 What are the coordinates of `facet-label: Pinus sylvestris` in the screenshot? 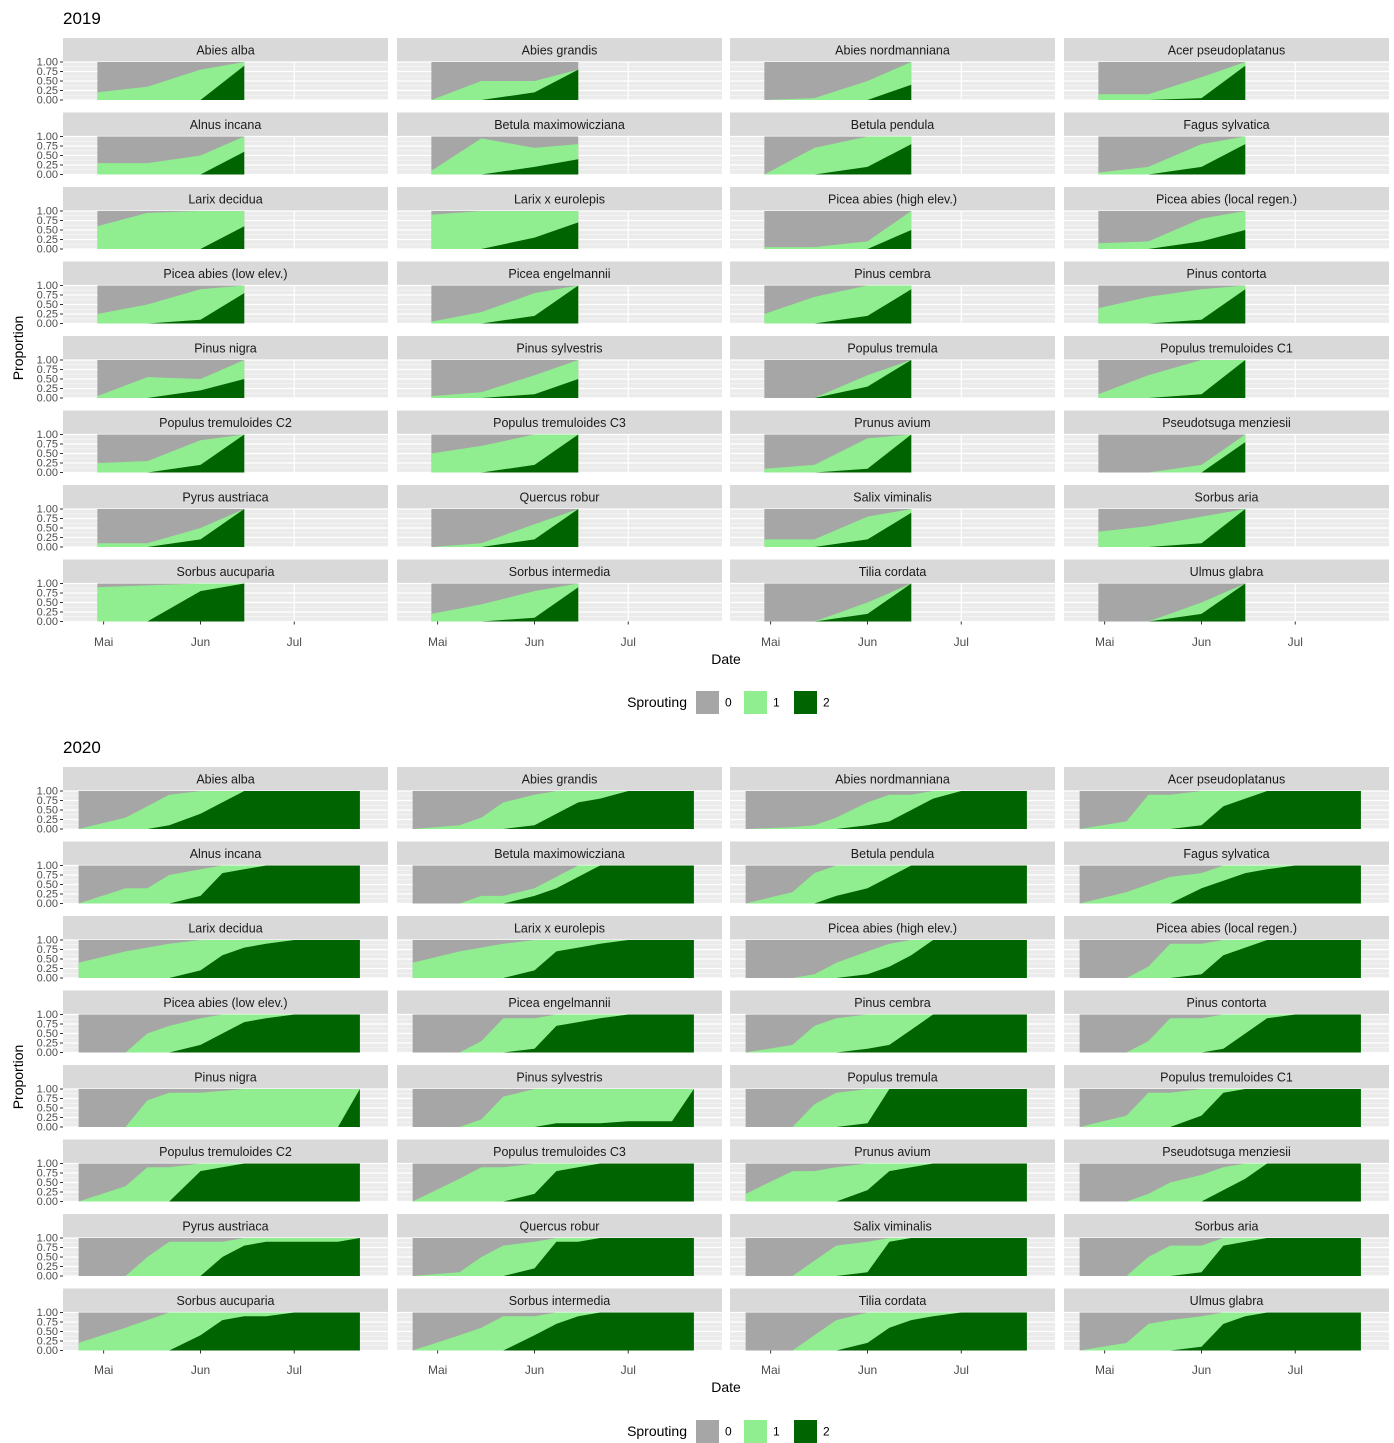 It's located at (559, 1078).